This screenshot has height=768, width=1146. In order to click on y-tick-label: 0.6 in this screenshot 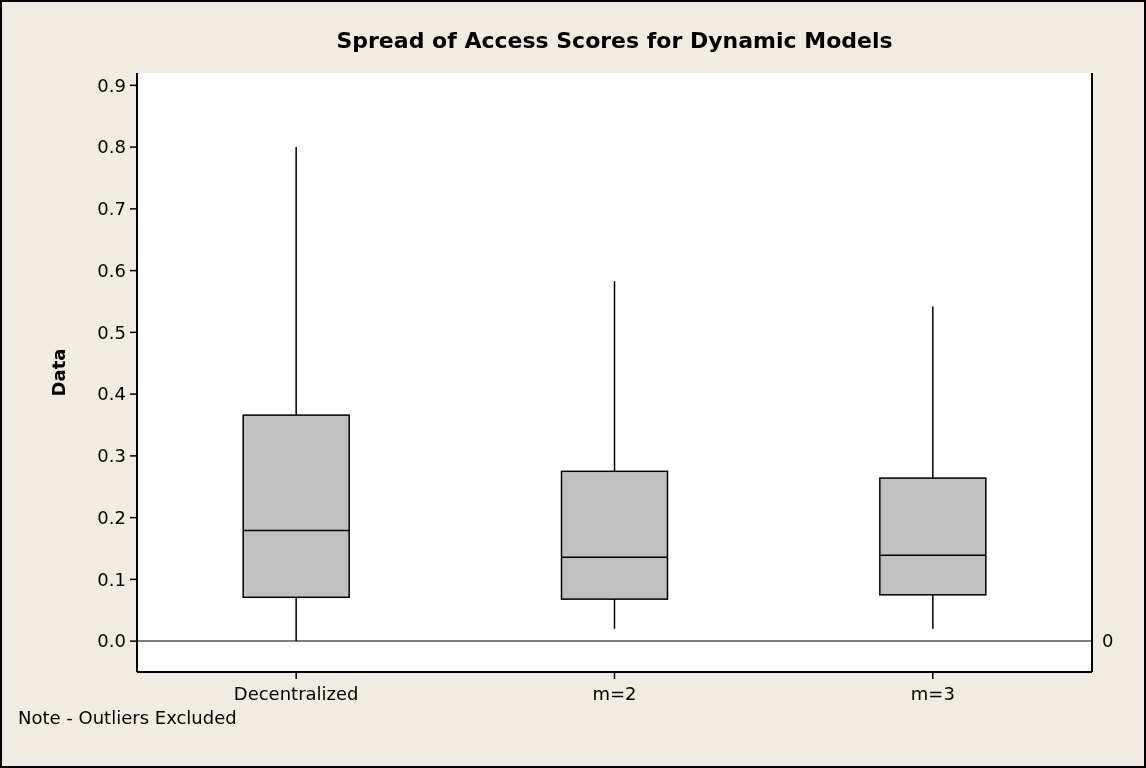, I will do `click(111, 270)`.